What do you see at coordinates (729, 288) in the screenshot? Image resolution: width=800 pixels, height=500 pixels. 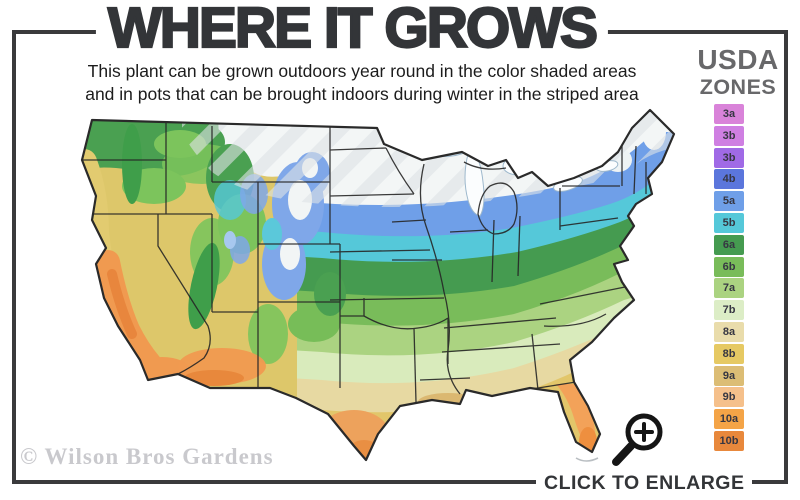 I see `zone-chip-7a: 7a` at bounding box center [729, 288].